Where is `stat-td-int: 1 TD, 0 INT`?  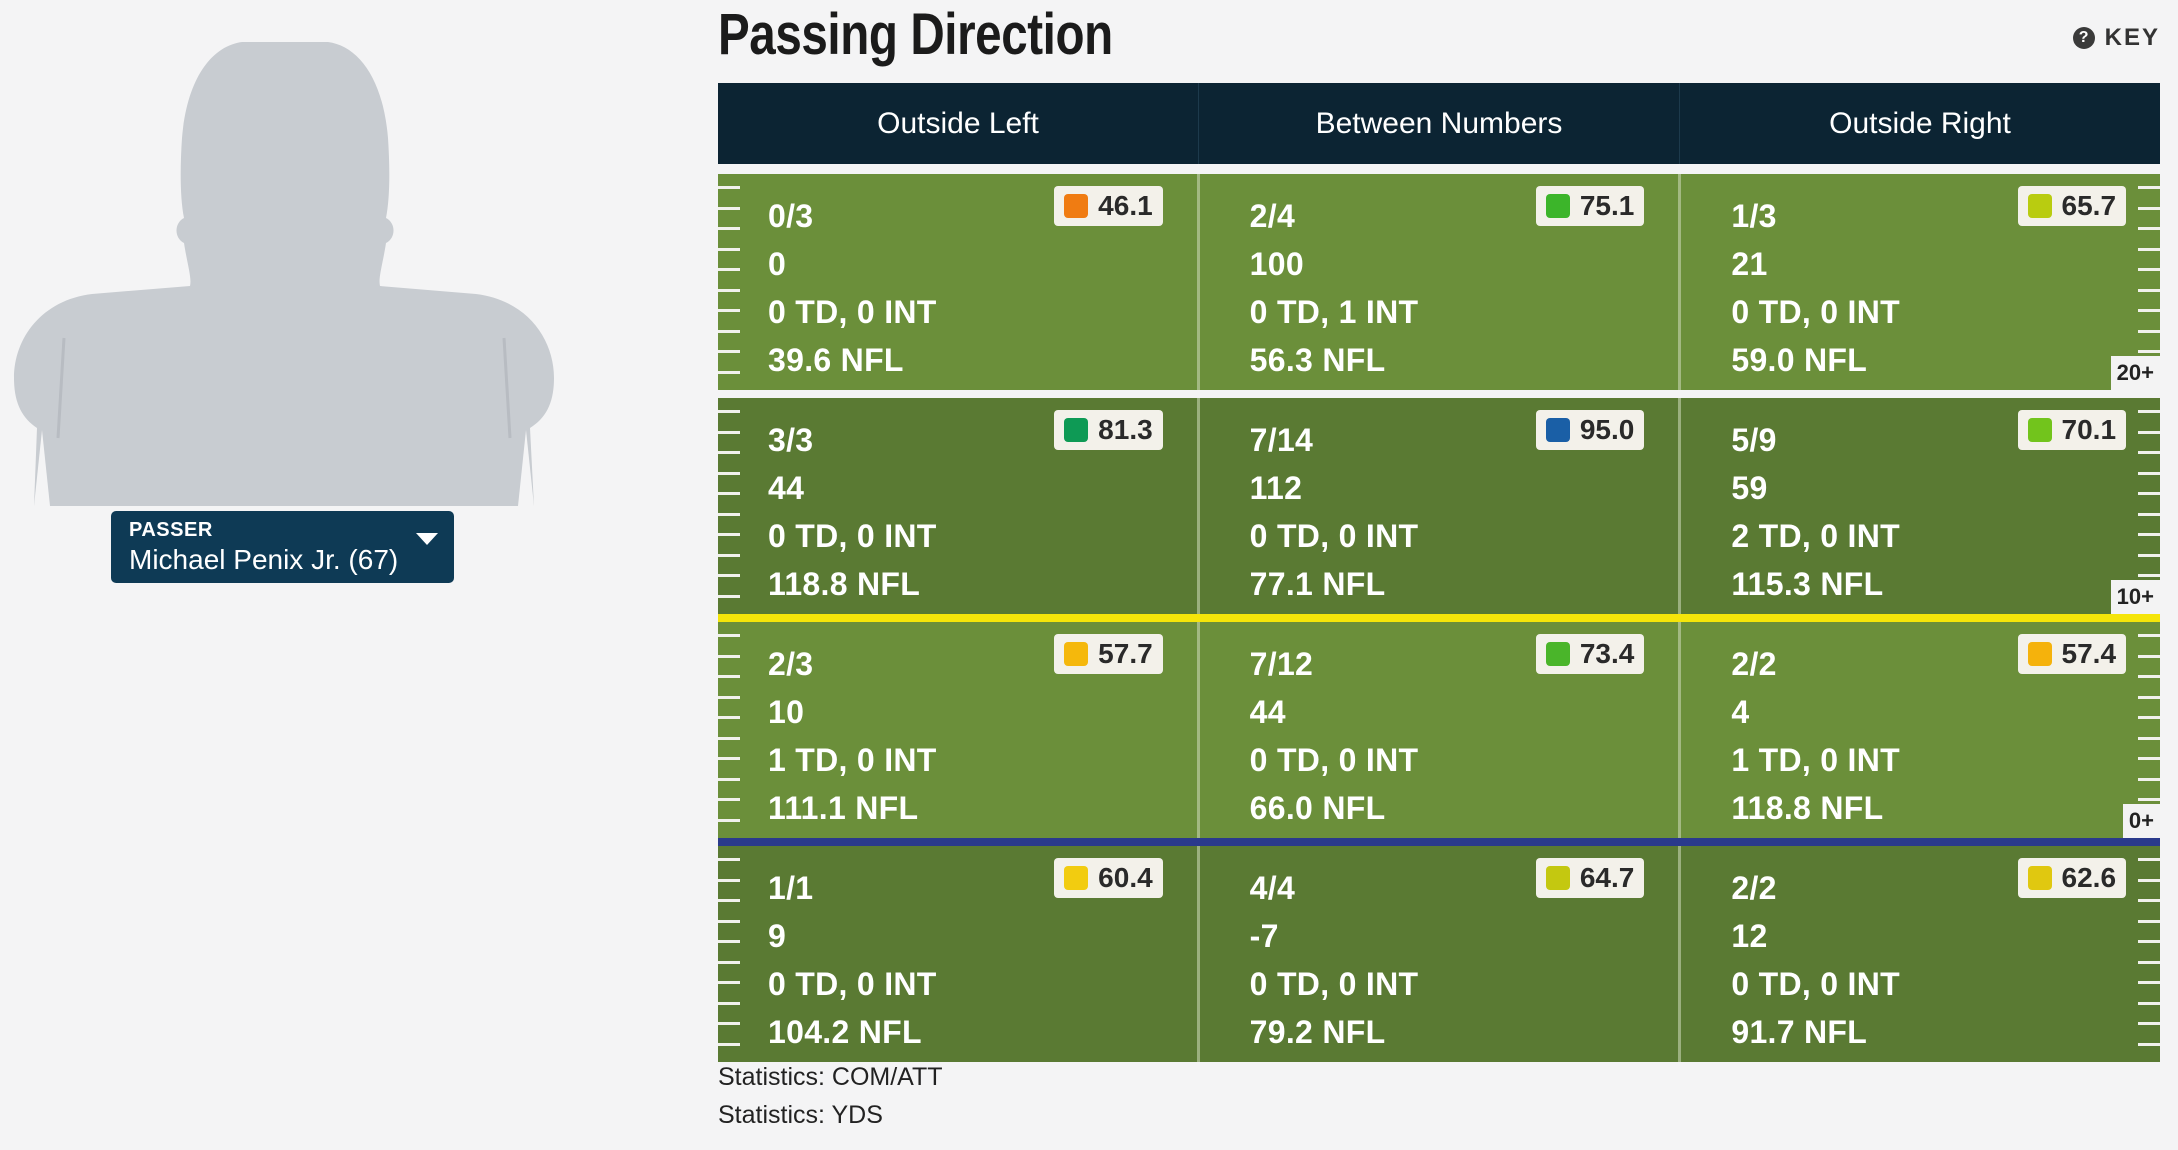
stat-td-int: 1 TD, 0 INT is located at coordinates (1816, 760).